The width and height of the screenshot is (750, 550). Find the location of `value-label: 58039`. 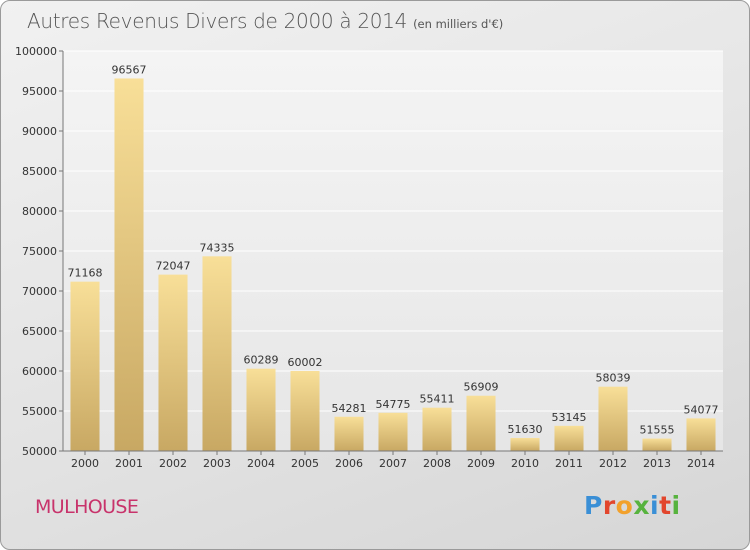

value-label: 58039 is located at coordinates (613, 378).